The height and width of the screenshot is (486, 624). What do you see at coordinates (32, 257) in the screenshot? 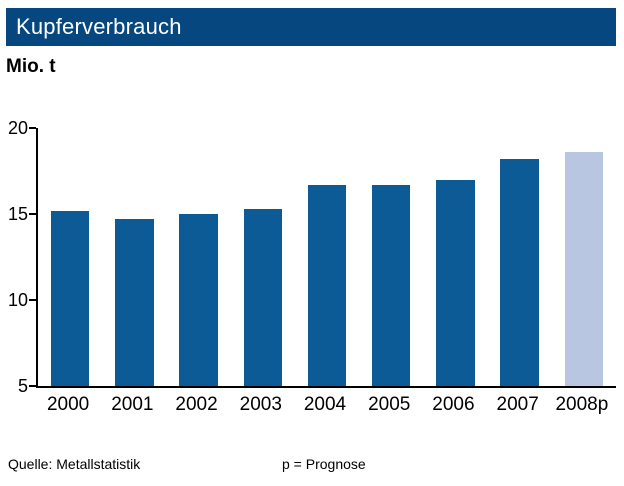
I see `y-axis-tick-marks` at bounding box center [32, 257].